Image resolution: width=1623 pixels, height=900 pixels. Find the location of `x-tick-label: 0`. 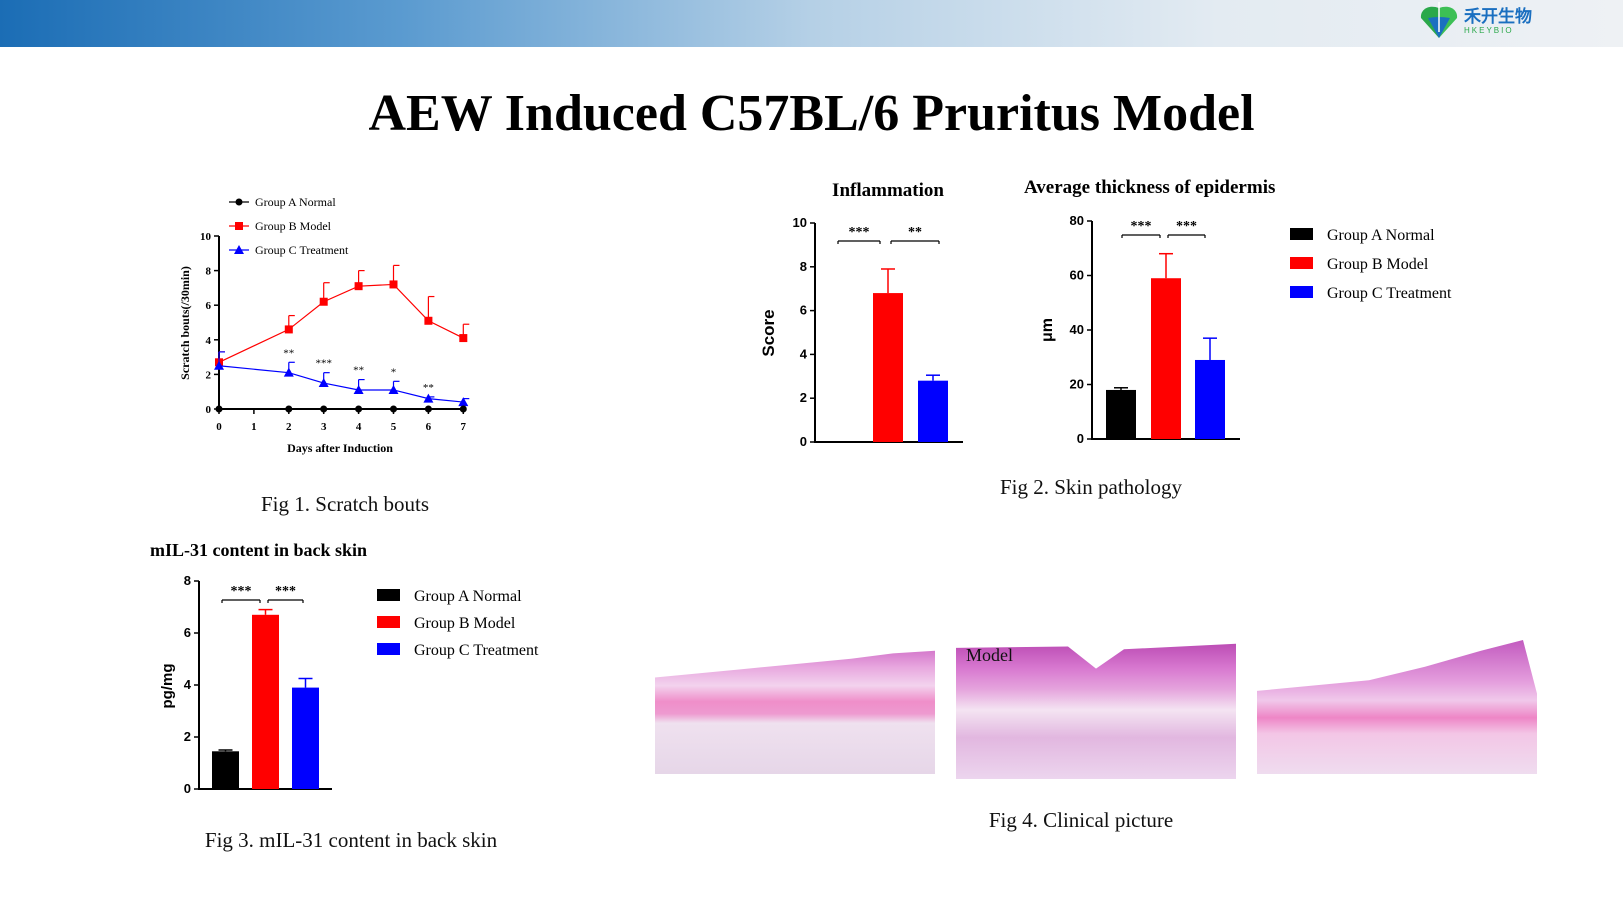

x-tick-label: 0 is located at coordinates (219, 427).